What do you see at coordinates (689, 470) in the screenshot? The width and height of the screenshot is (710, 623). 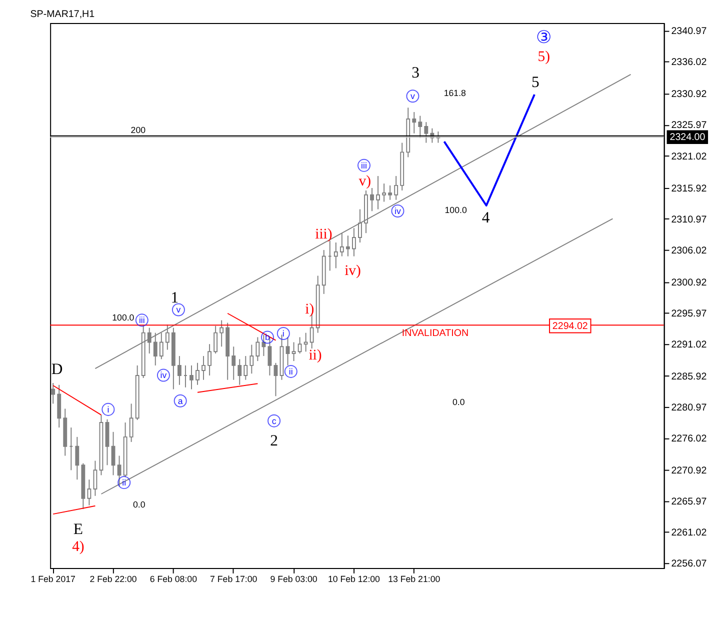 I see `y-tick-label: 2270.92` at bounding box center [689, 470].